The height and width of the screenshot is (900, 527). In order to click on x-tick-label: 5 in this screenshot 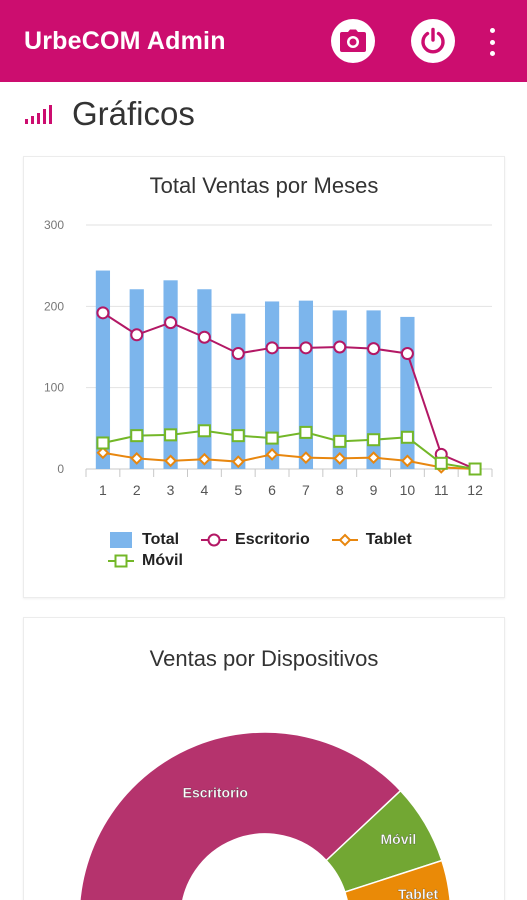, I will do `click(238, 490)`.